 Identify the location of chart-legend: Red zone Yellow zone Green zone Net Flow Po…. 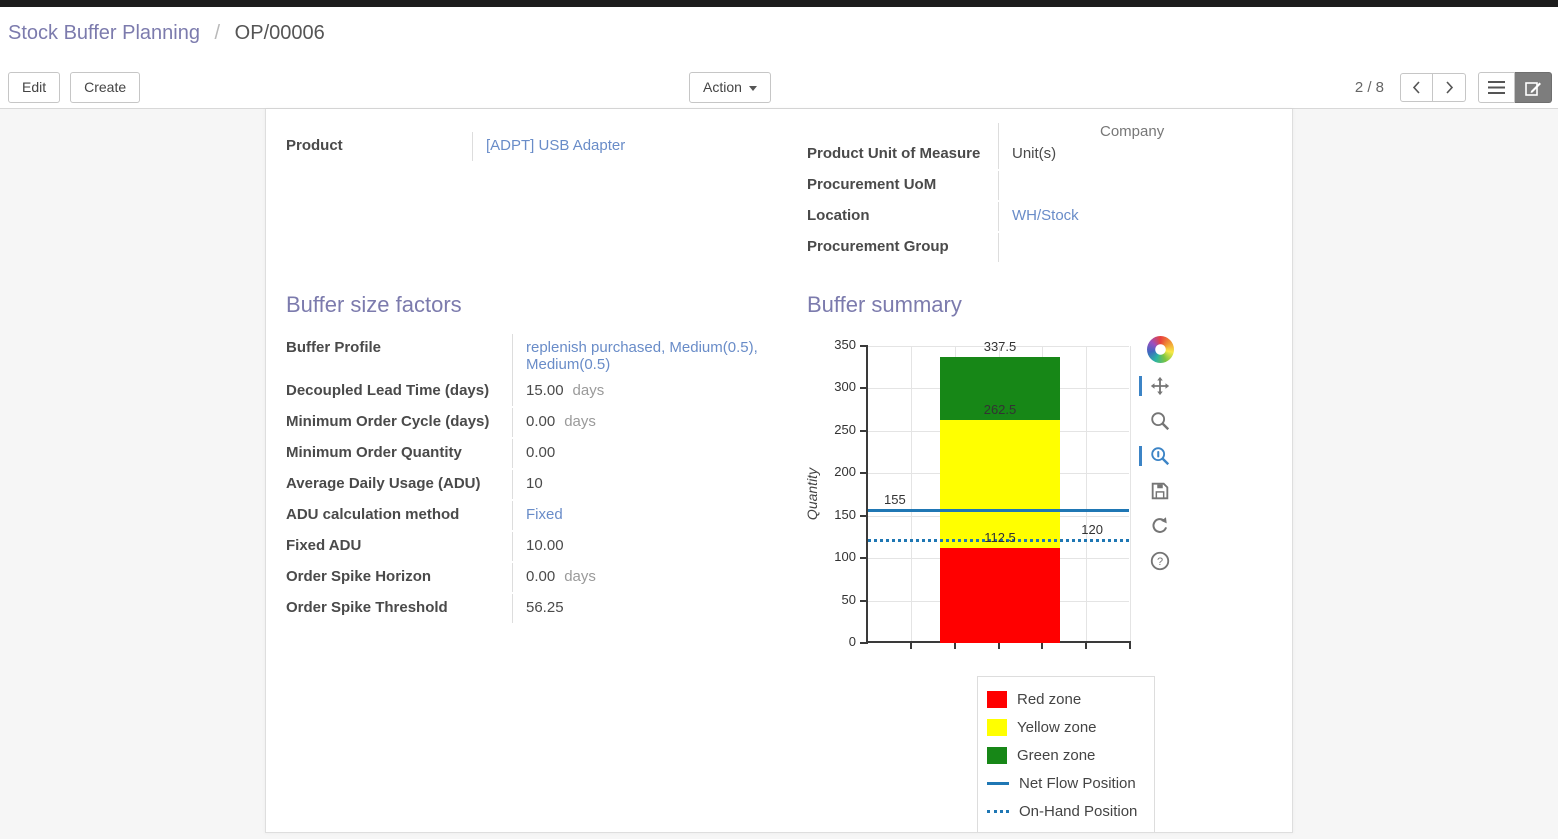
(1066, 754).